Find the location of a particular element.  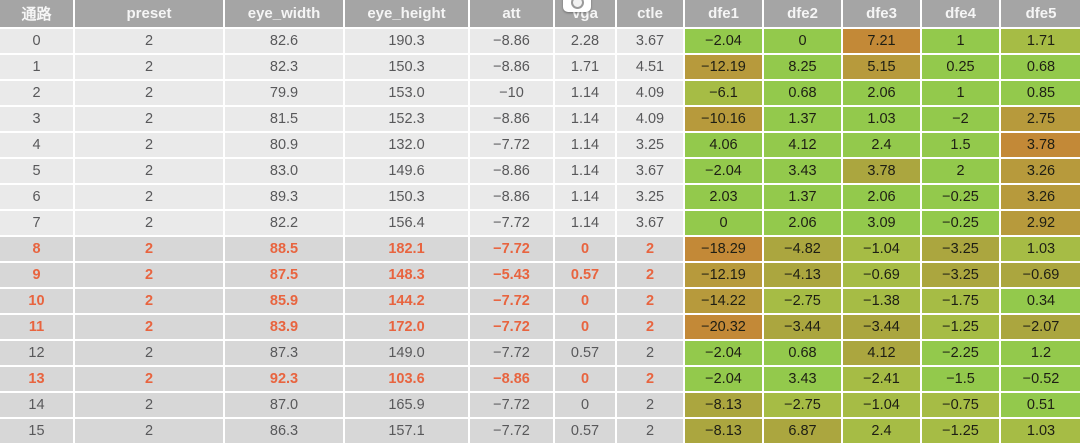

cell-eye_width: 79.9 is located at coordinates (285, 94).